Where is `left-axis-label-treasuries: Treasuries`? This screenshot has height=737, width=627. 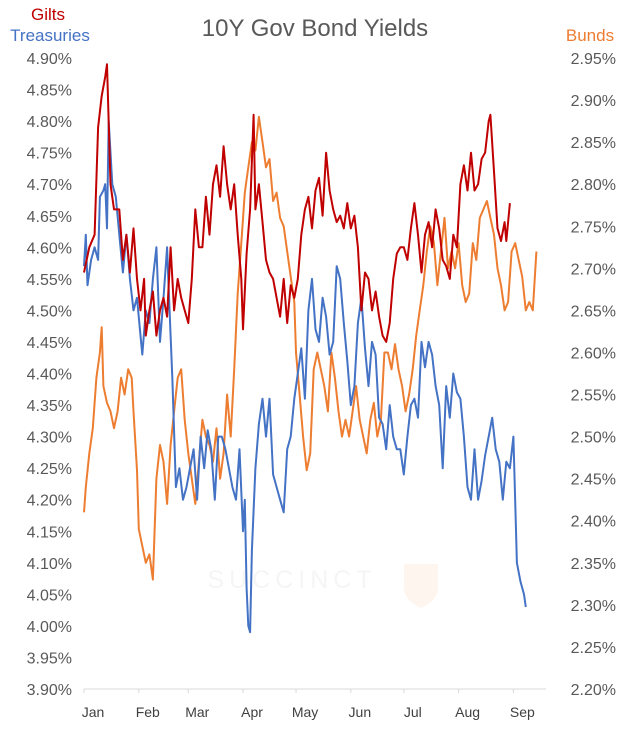
left-axis-label-treasuries: Treasuries is located at coordinates (50, 35).